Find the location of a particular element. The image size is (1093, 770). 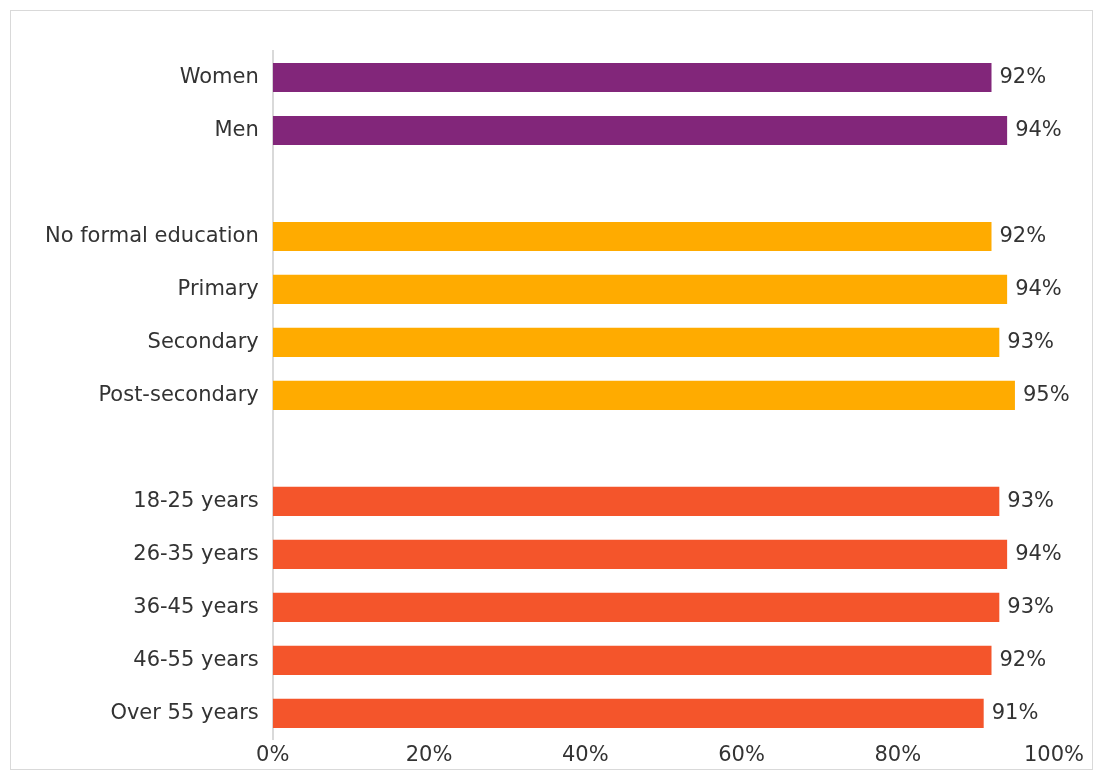

data-label: 95% is located at coordinates (1046, 393).